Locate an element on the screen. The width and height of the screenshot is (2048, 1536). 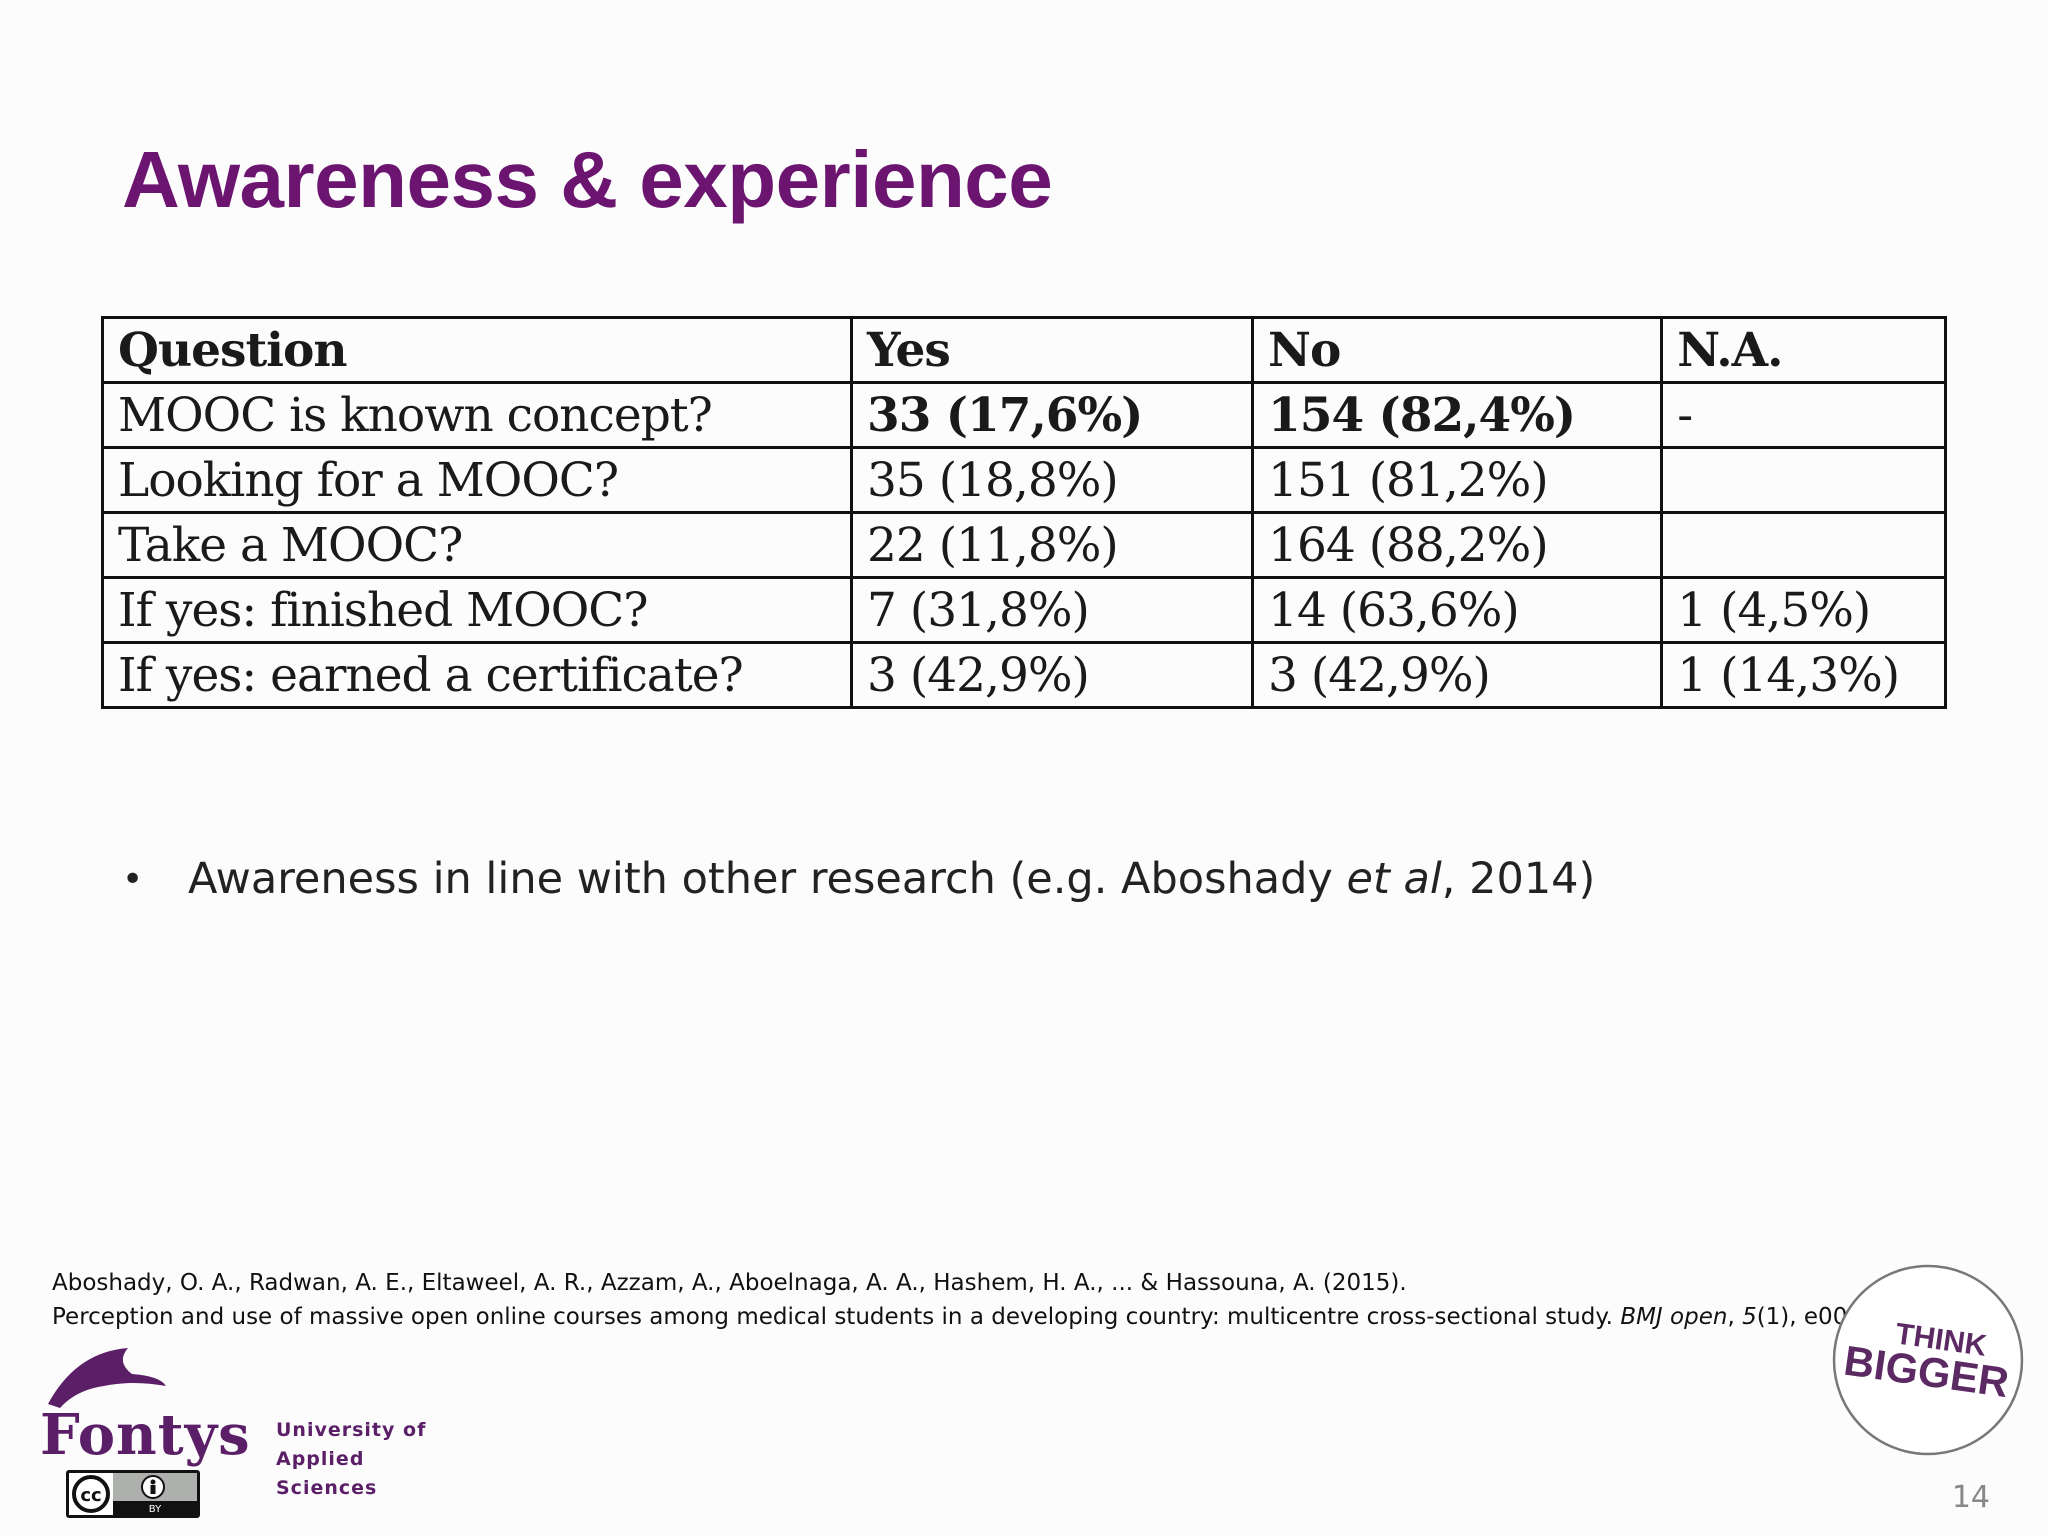
fontys-logo: Fontys University of Applied Sciences is located at coordinates (251, 1419).